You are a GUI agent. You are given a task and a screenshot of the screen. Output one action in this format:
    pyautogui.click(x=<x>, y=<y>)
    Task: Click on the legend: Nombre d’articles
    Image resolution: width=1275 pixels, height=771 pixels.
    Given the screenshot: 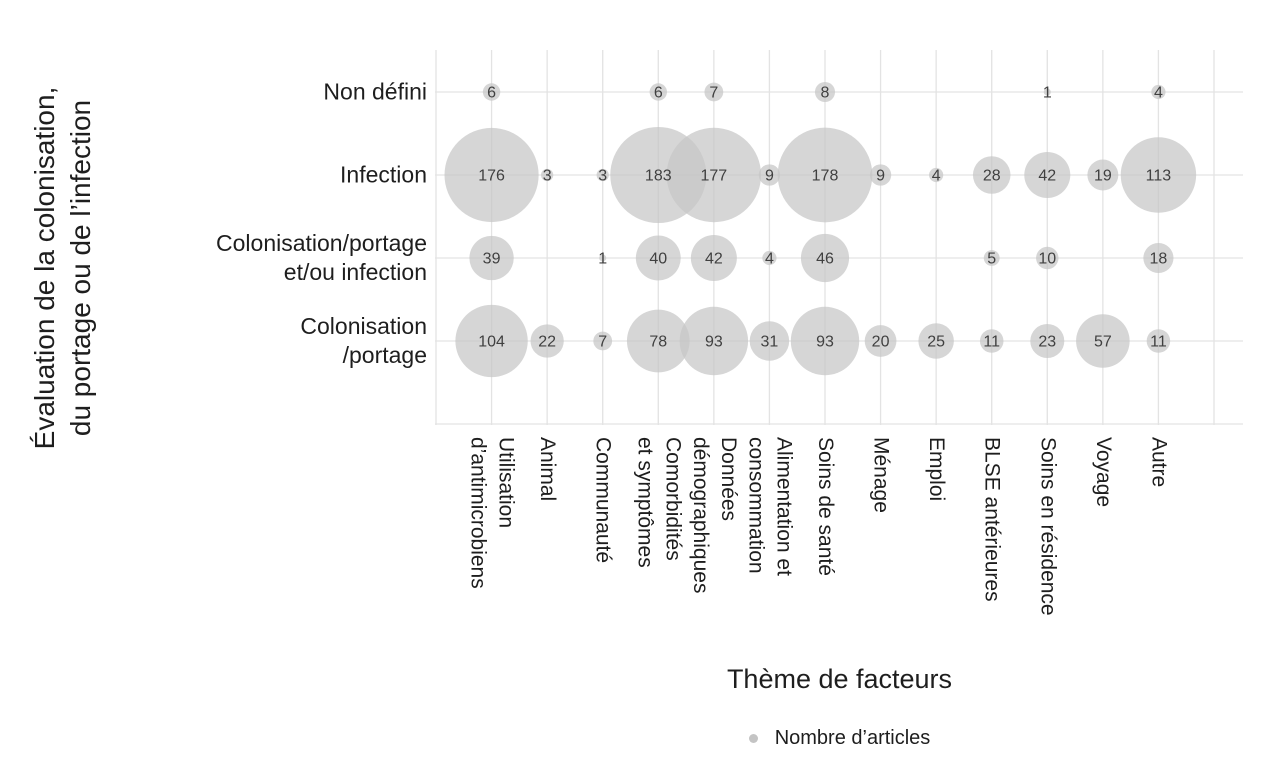 What is the action you would take?
    pyautogui.click(x=839, y=738)
    